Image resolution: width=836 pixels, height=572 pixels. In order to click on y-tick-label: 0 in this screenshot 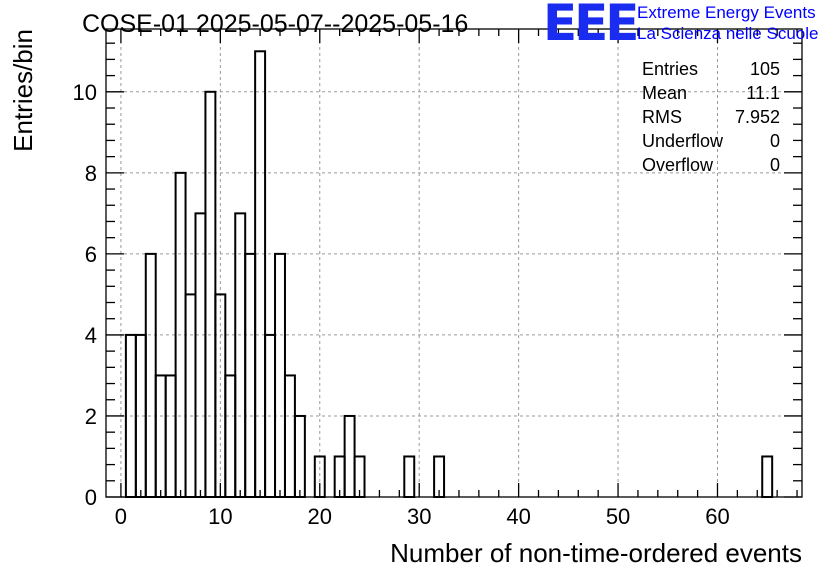, I will do `click(91, 497)`.